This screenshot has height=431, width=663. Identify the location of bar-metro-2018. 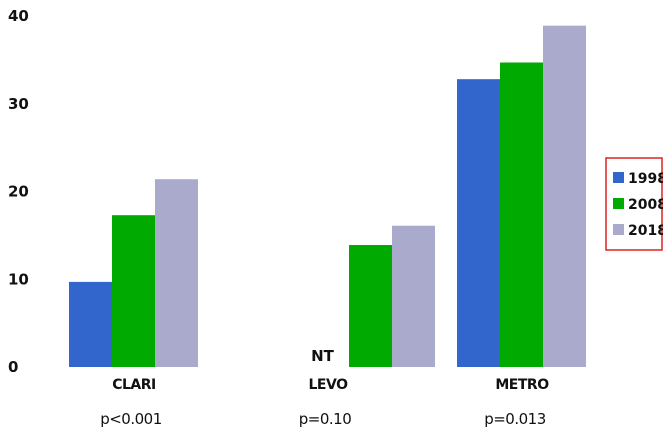
(564, 196).